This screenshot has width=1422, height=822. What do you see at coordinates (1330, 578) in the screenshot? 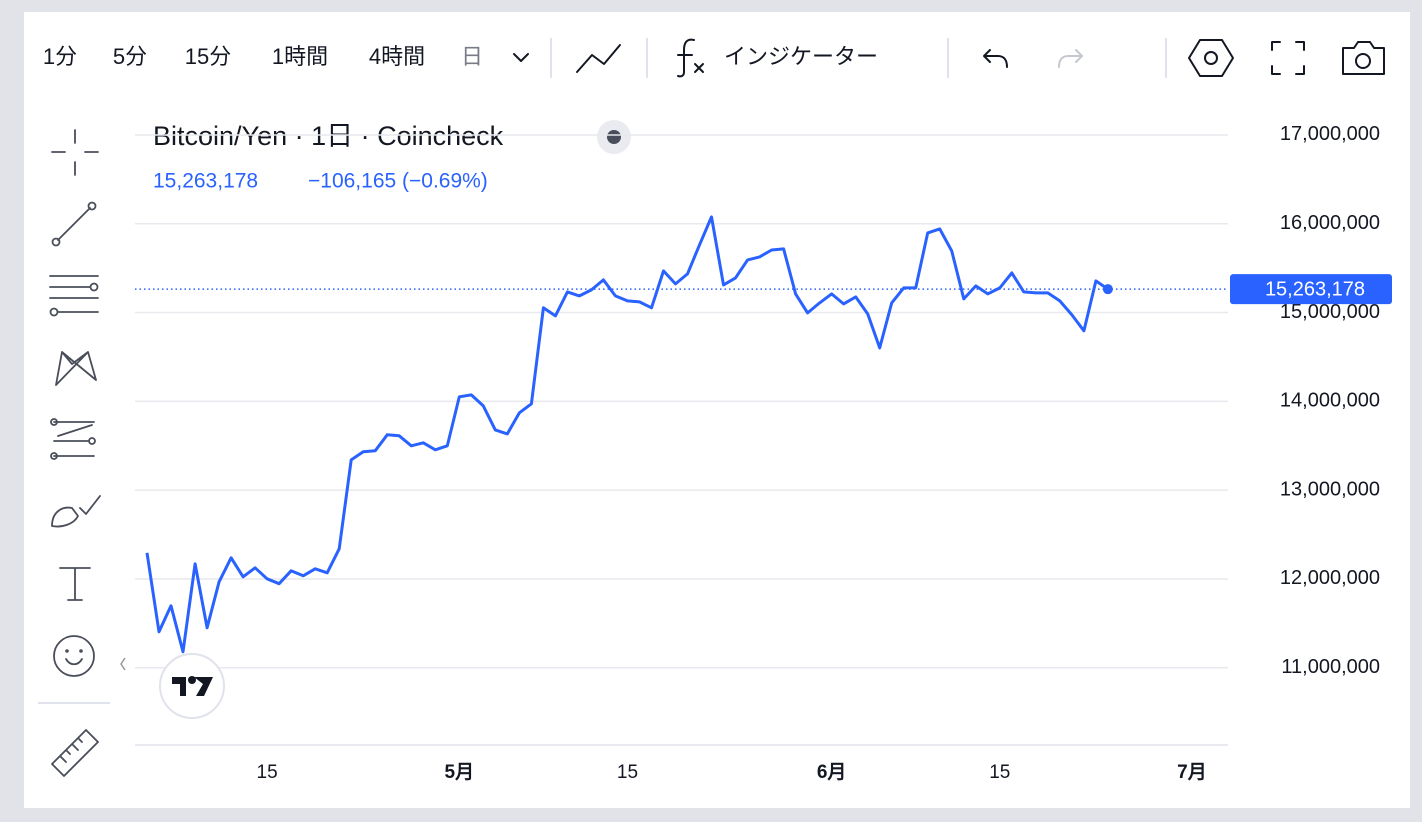
I see `y-tick-label: 12,000,000` at bounding box center [1330, 578].